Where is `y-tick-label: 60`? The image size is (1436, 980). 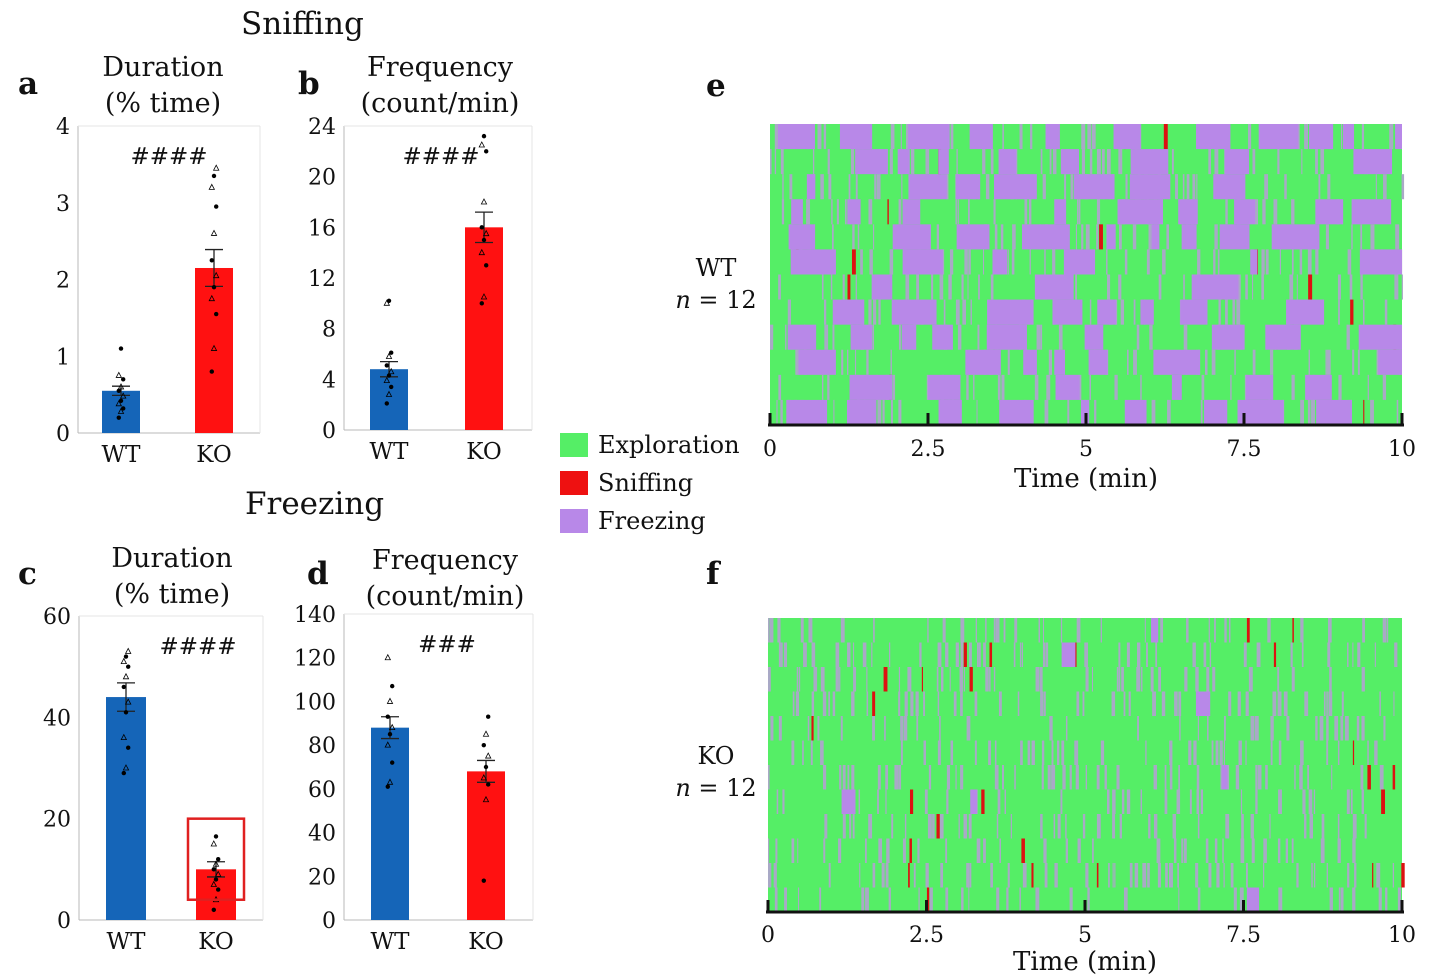
y-tick-label: 60 is located at coordinates (322, 790).